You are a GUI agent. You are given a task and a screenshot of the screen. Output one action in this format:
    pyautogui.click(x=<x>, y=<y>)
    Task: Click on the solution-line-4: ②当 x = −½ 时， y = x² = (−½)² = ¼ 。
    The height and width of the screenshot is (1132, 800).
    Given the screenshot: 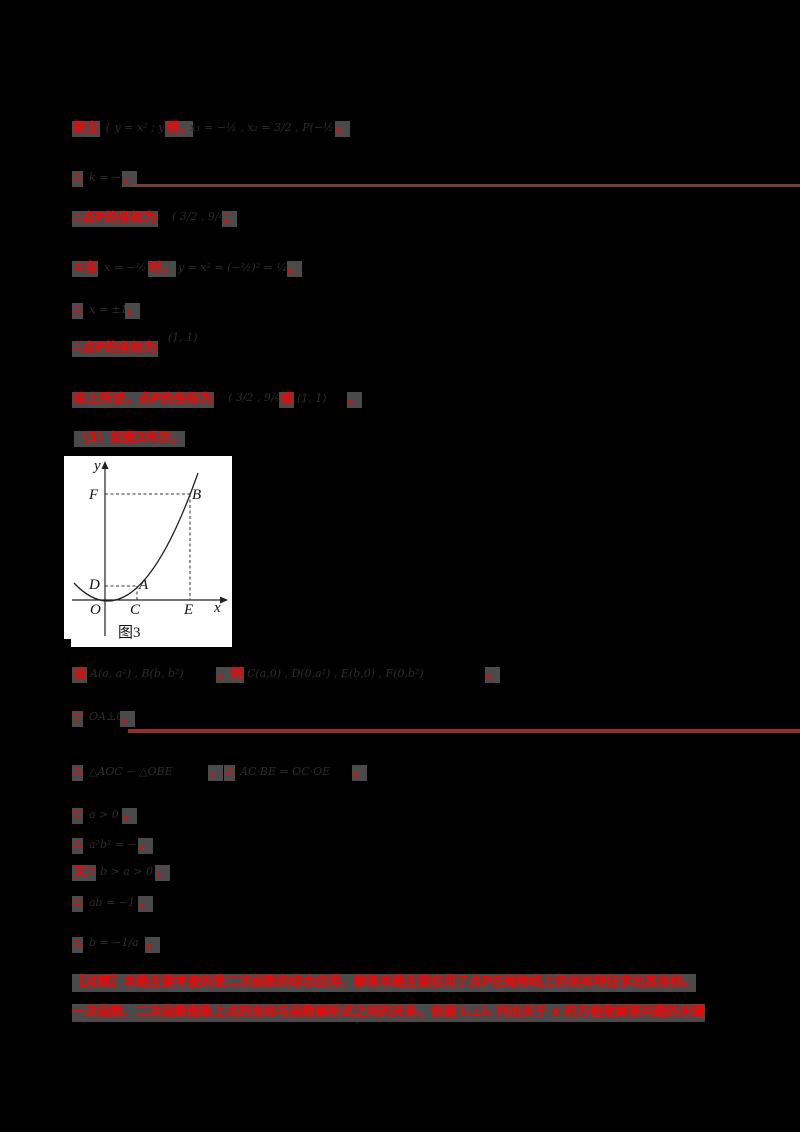 What is the action you would take?
    pyautogui.click(x=400, y=270)
    